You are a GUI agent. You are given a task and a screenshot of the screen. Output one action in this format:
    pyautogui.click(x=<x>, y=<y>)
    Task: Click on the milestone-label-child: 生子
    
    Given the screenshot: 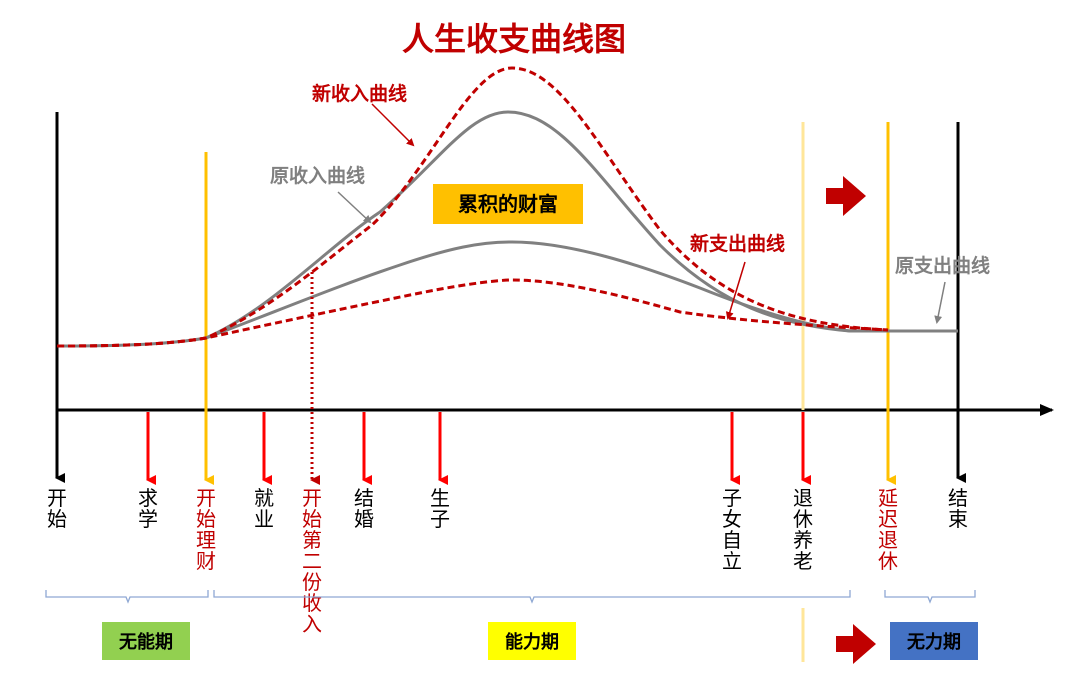 What is the action you would take?
    pyautogui.click(x=440, y=508)
    